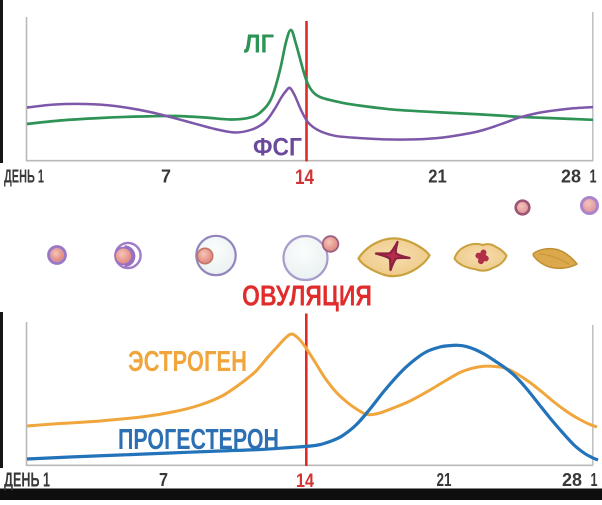 This screenshot has height=505, width=602. I want to click on svg-text: ОВУЛЯЦИЯ, so click(307, 297).